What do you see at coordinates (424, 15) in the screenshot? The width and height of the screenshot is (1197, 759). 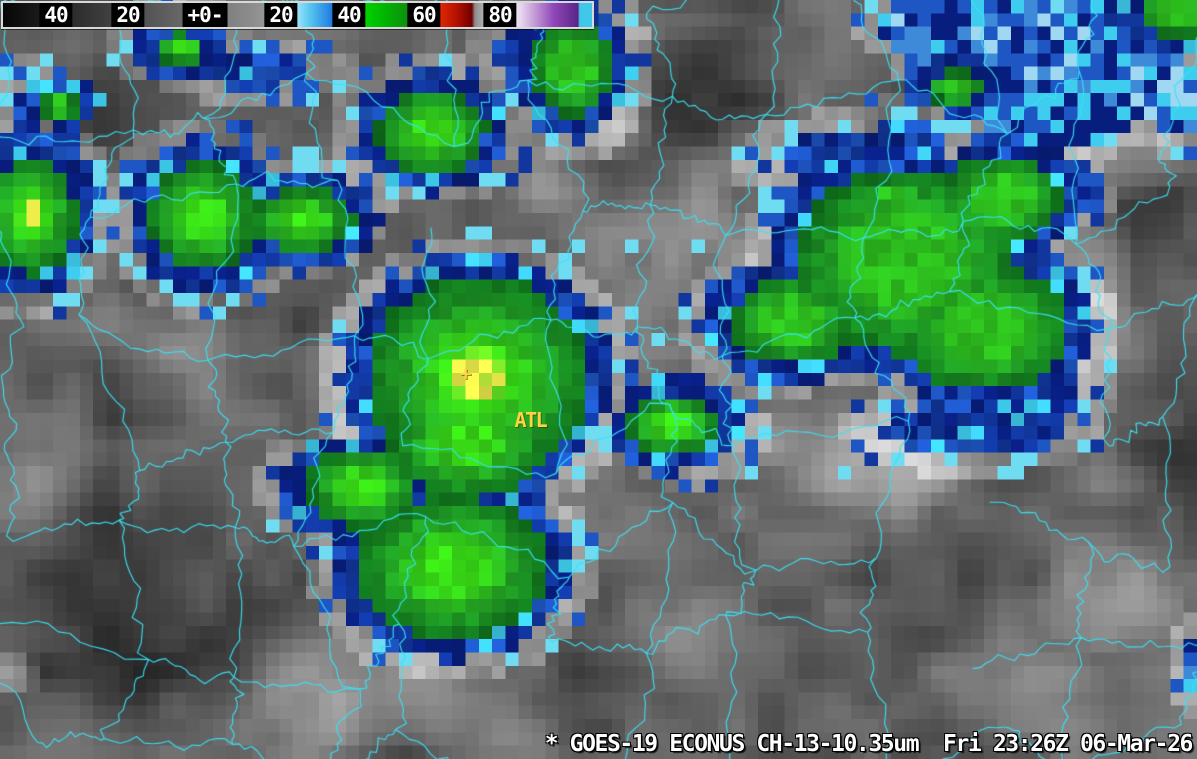 I see `colorbar-tick-label: 60` at bounding box center [424, 15].